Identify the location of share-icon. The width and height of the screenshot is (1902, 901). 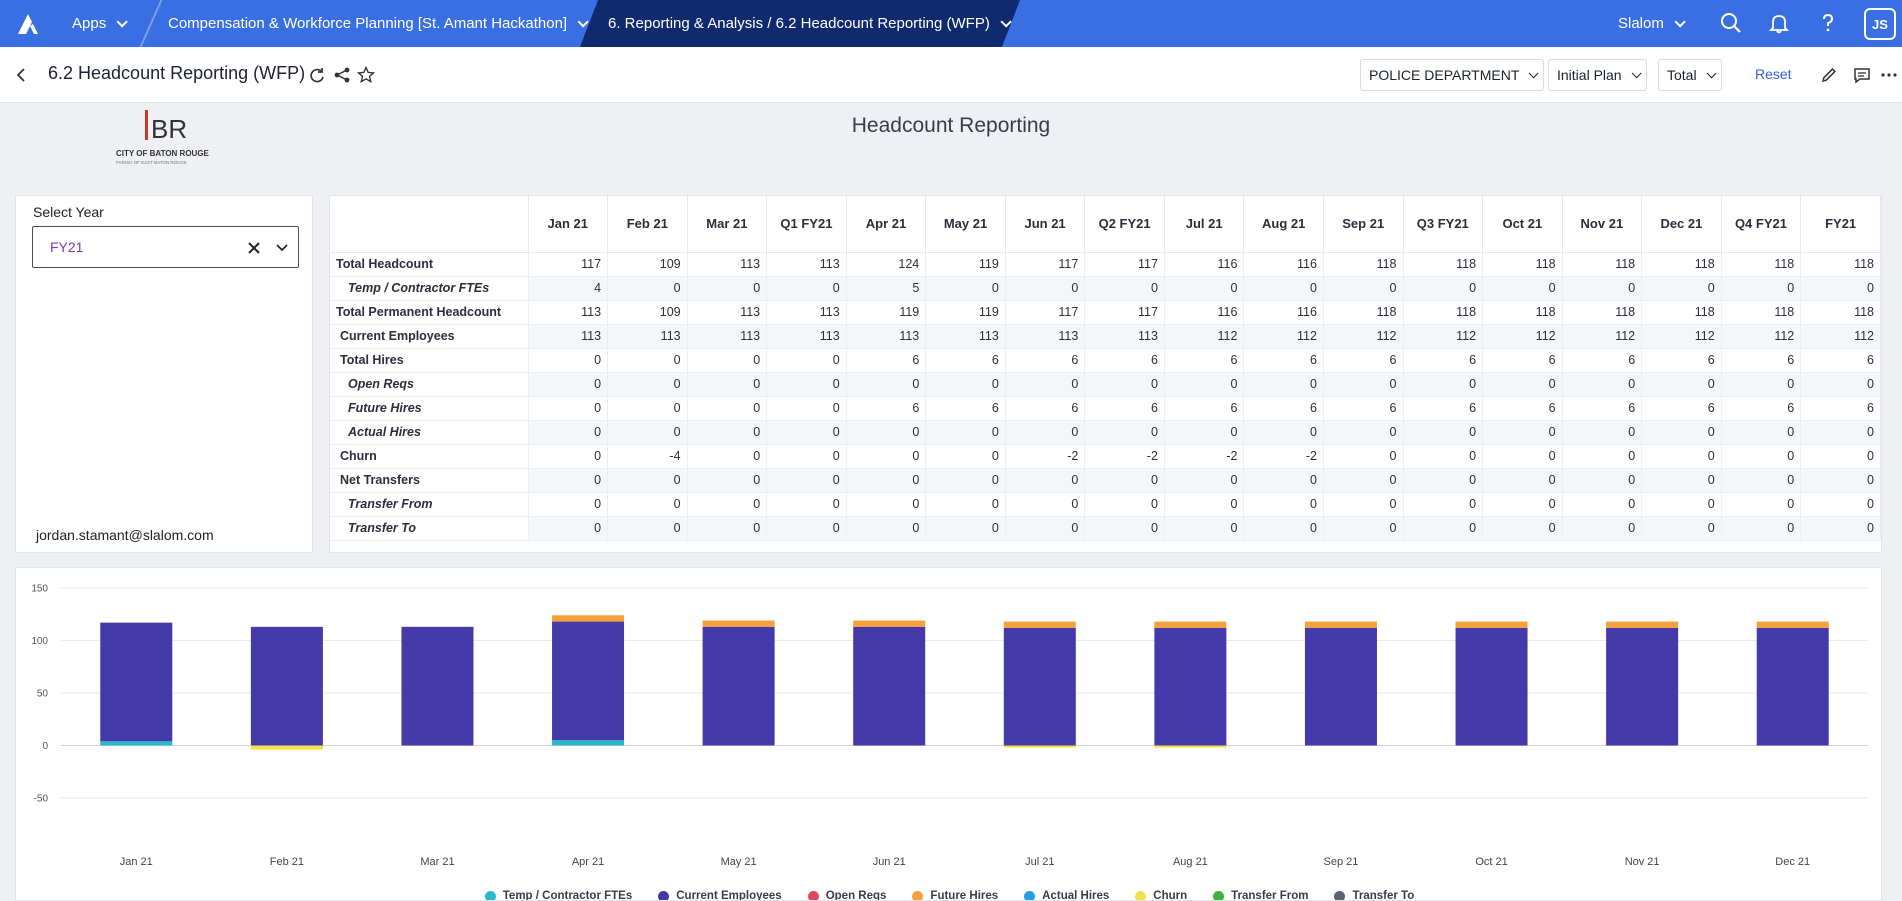
(342, 75).